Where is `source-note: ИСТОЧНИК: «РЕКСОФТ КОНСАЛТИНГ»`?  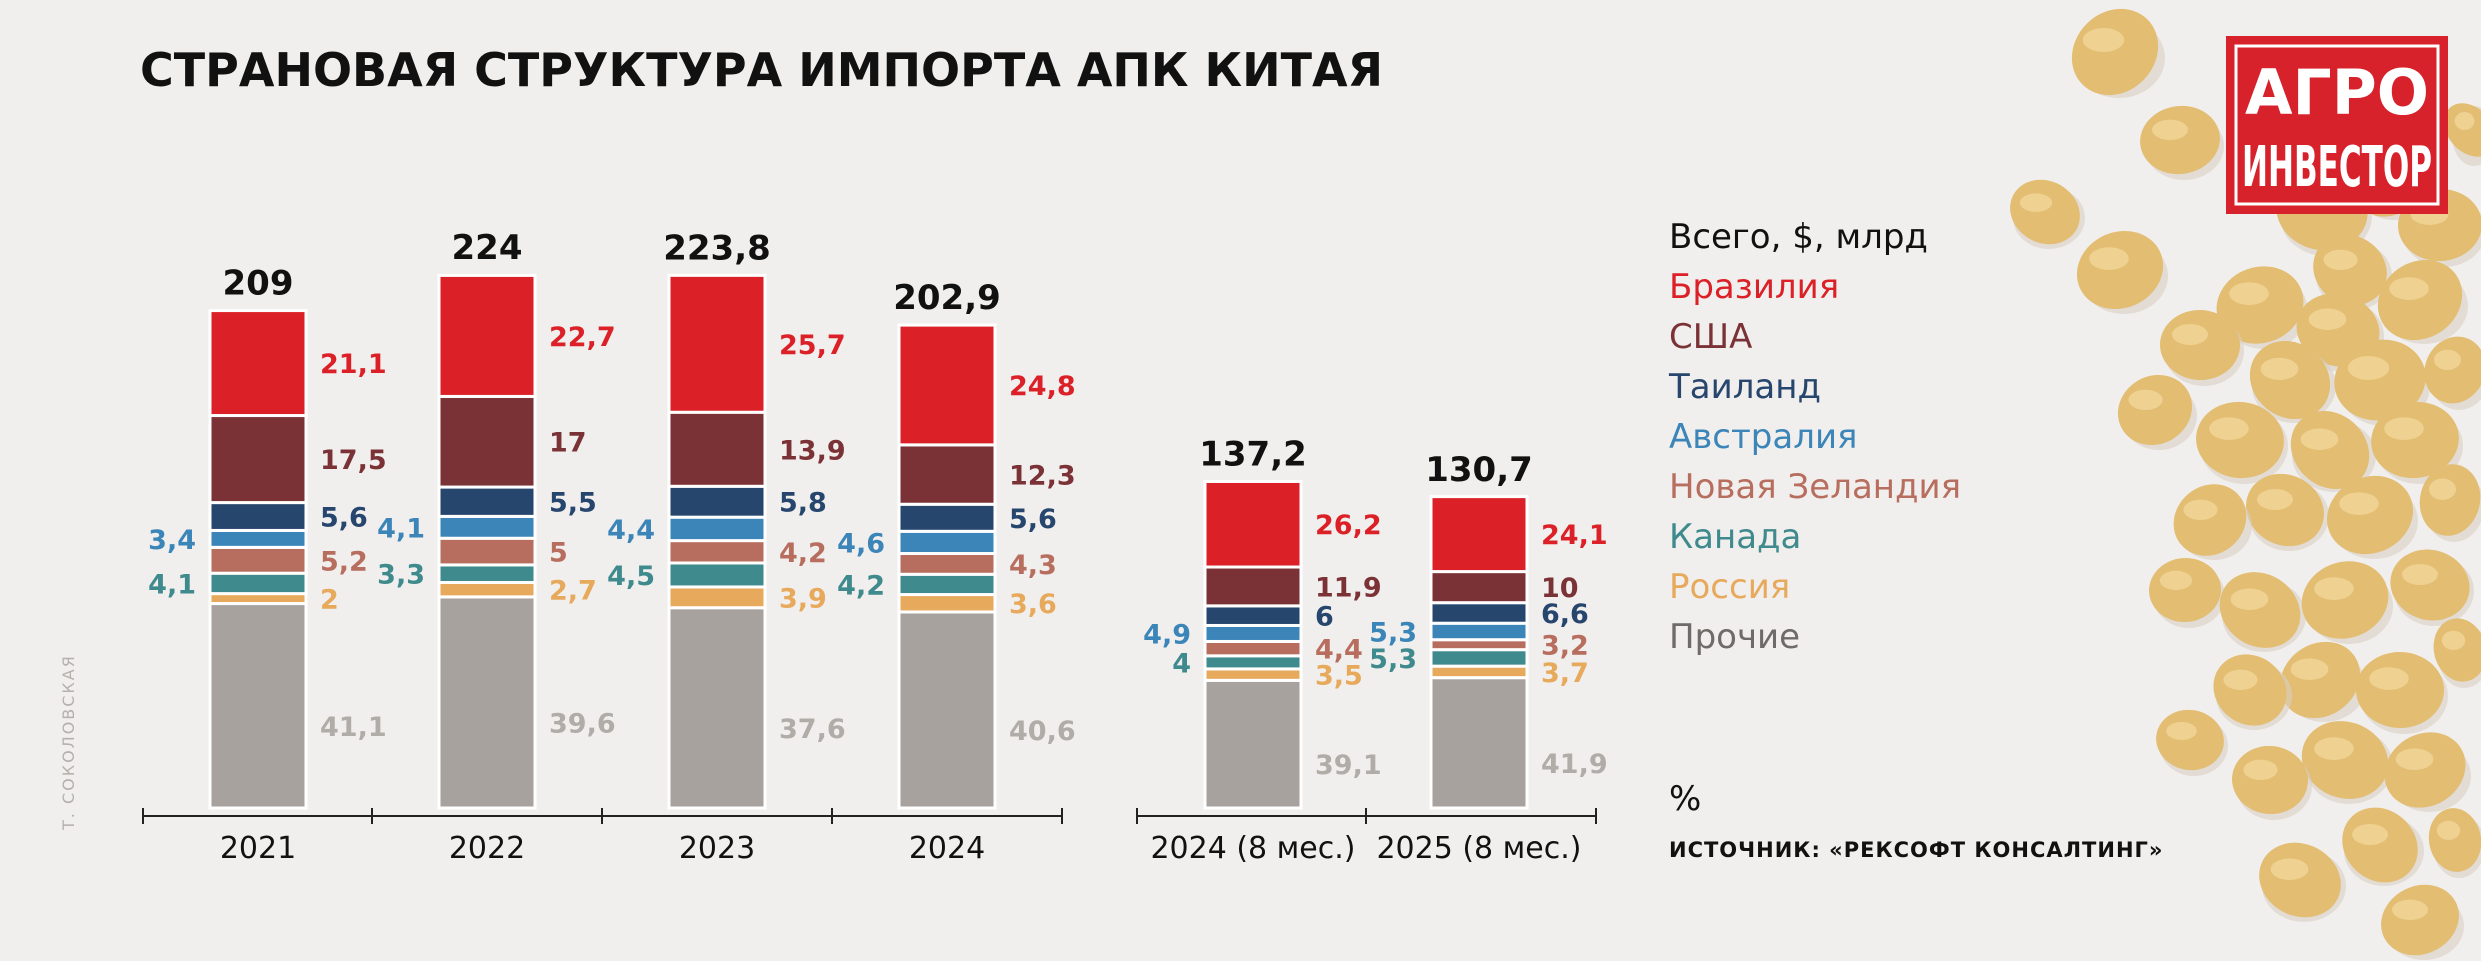 source-note: ИСТОЧНИК: «РЕКСОФТ КОНСАЛТИНГ» is located at coordinates (1916, 850).